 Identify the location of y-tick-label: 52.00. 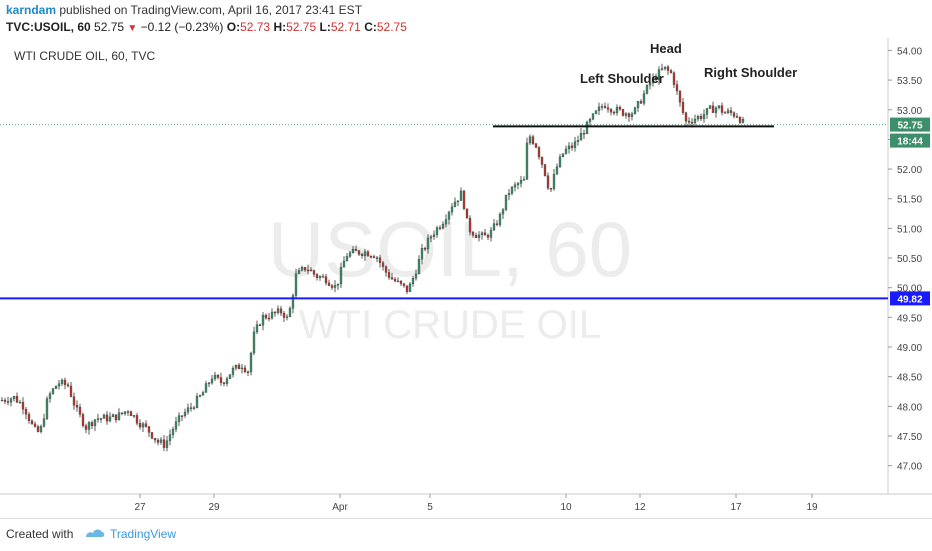
(909, 170).